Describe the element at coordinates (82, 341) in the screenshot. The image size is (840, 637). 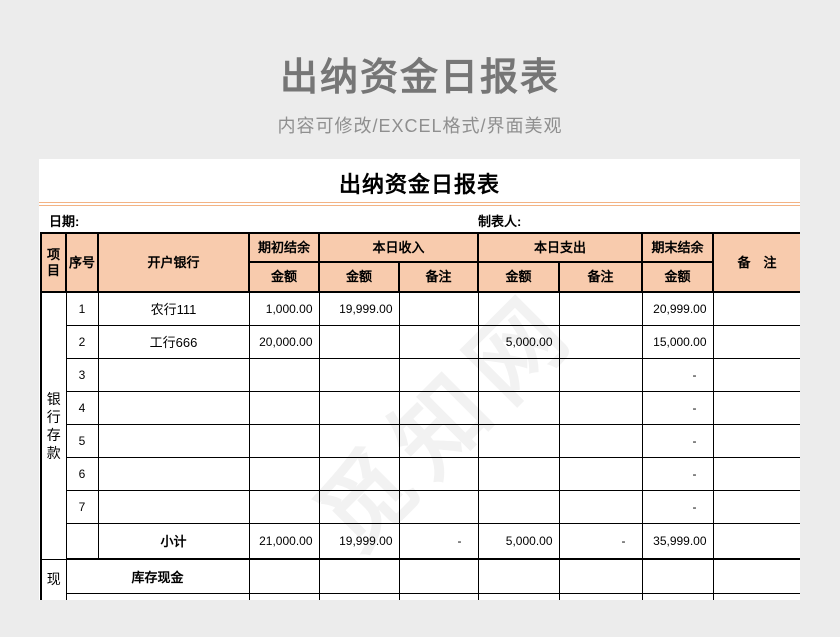
I see `seq-cell: 2` at that location.